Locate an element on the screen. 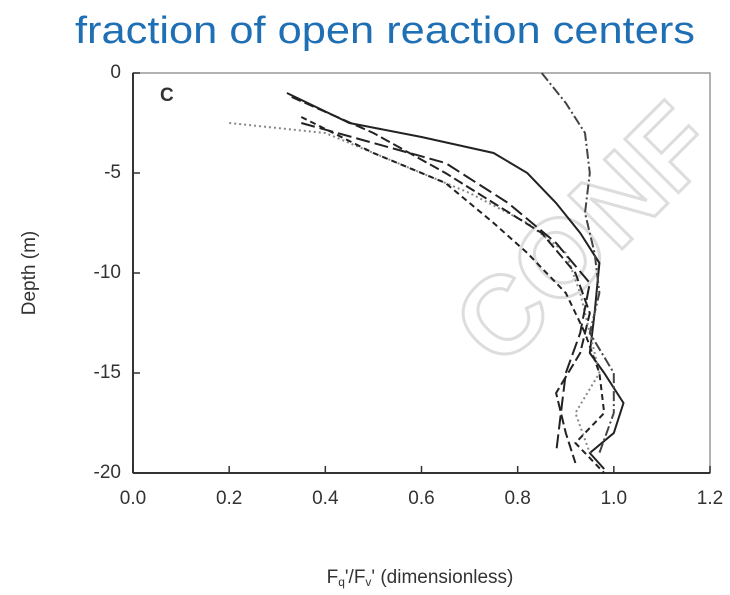 The image size is (730, 595). x-axis-label-part: ' (dimensionless) is located at coordinates (442, 577).